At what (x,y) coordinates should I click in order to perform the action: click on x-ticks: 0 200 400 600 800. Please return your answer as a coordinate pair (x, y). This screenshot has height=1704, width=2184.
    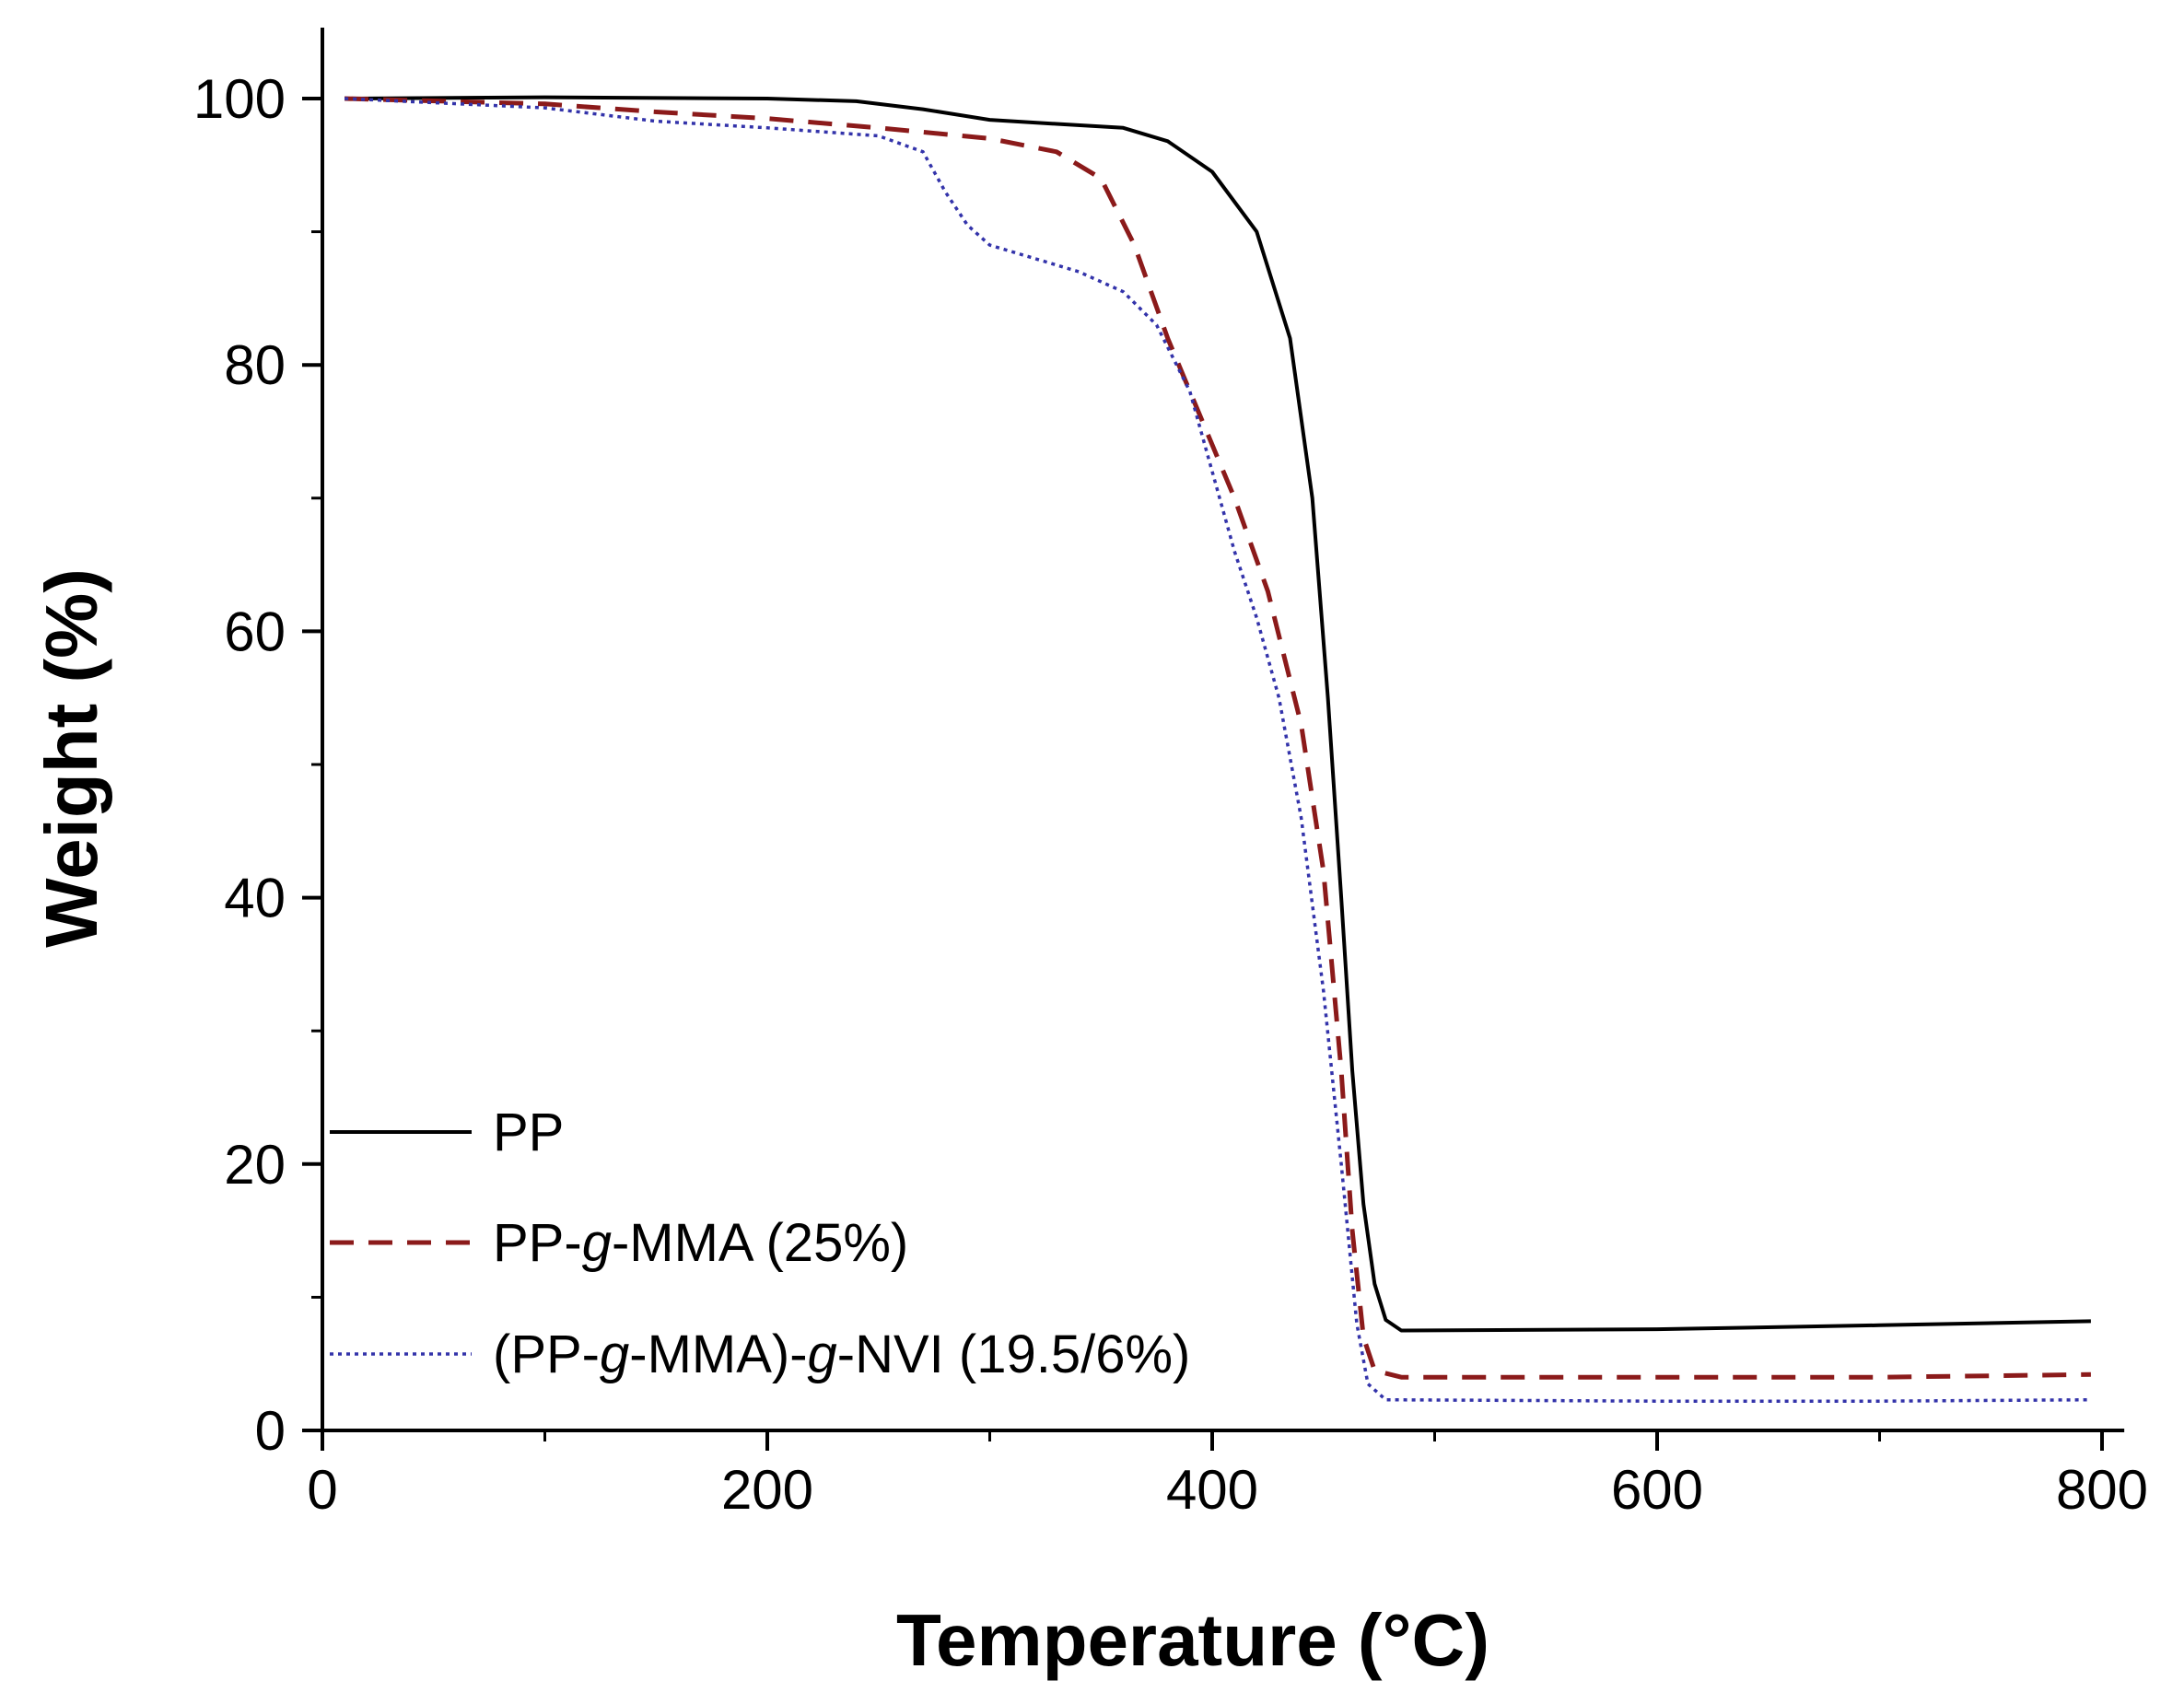
    Looking at the image, I should click on (1227, 1476).